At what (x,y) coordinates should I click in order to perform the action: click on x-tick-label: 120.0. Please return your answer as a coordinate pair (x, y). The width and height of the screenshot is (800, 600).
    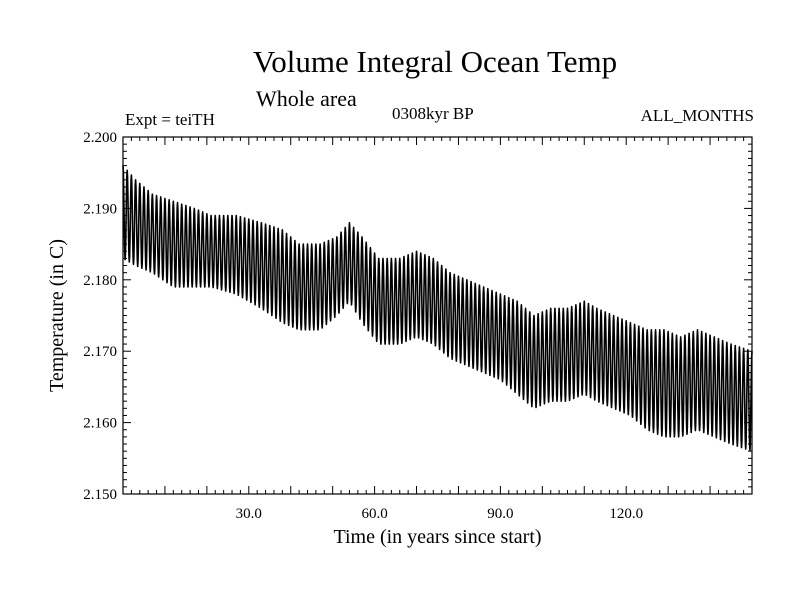
    Looking at the image, I should click on (626, 514).